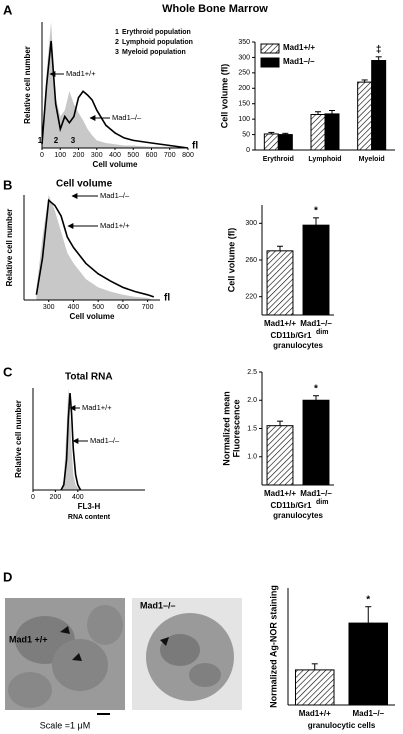  What do you see at coordinates (226, 428) in the screenshot?
I see `y-axis-label: Normalized mean` at bounding box center [226, 428].